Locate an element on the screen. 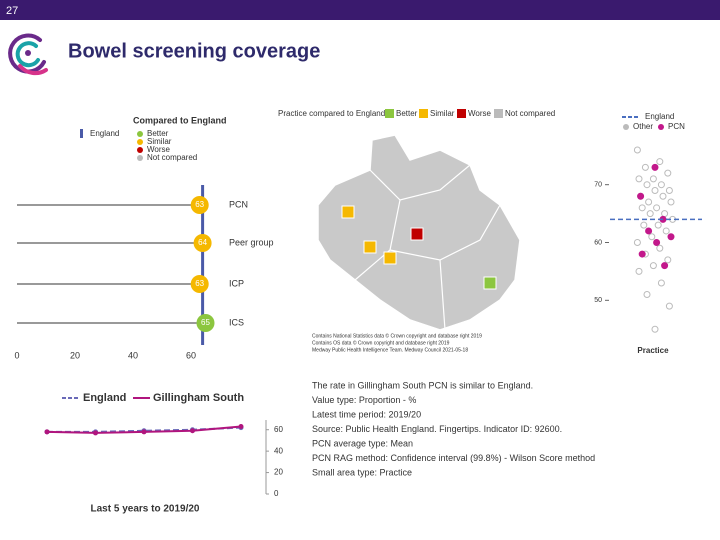 The height and width of the screenshot is (540, 720). summary-line: Latest time period: 2019/20 is located at coordinates (366, 414).